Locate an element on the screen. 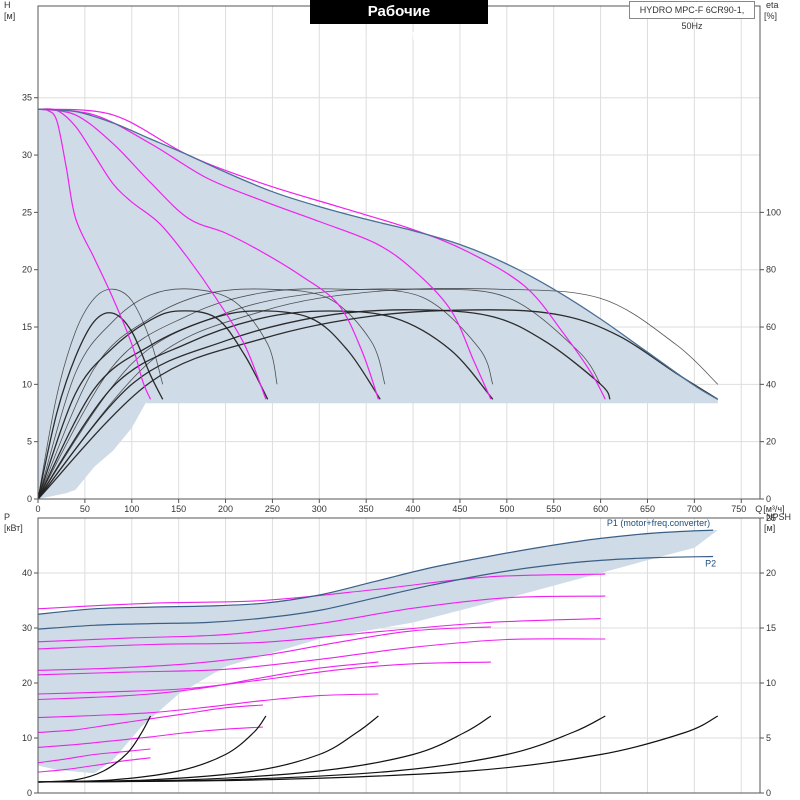 The width and height of the screenshot is (800, 800). y2-tick-label: 60 is located at coordinates (771, 327).